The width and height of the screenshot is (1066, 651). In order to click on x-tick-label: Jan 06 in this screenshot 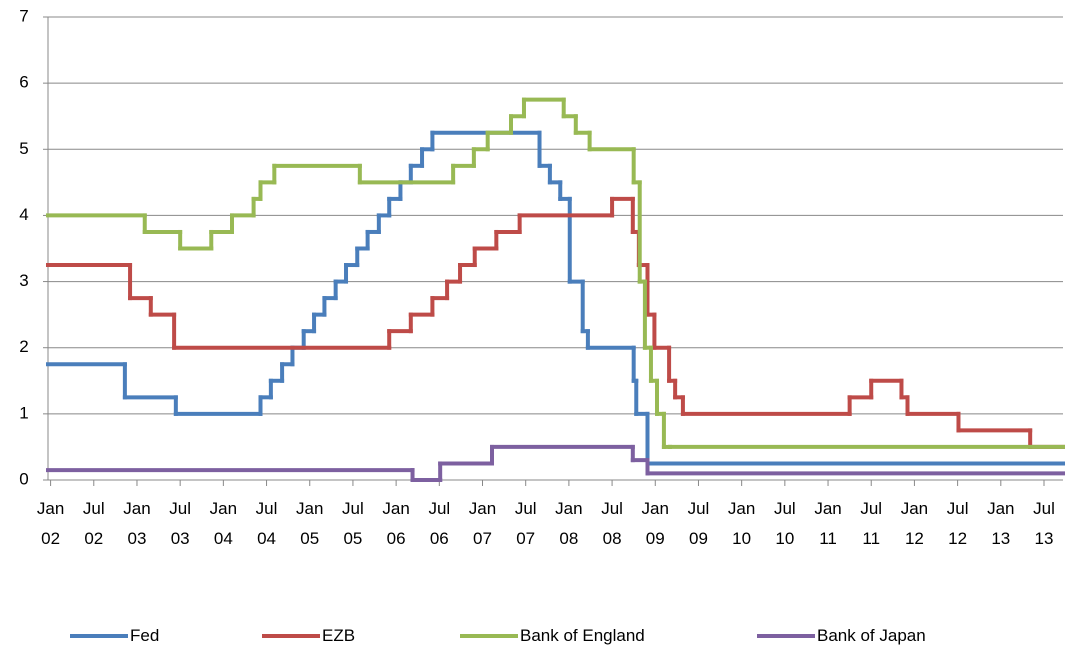, I will do `click(396, 523)`.